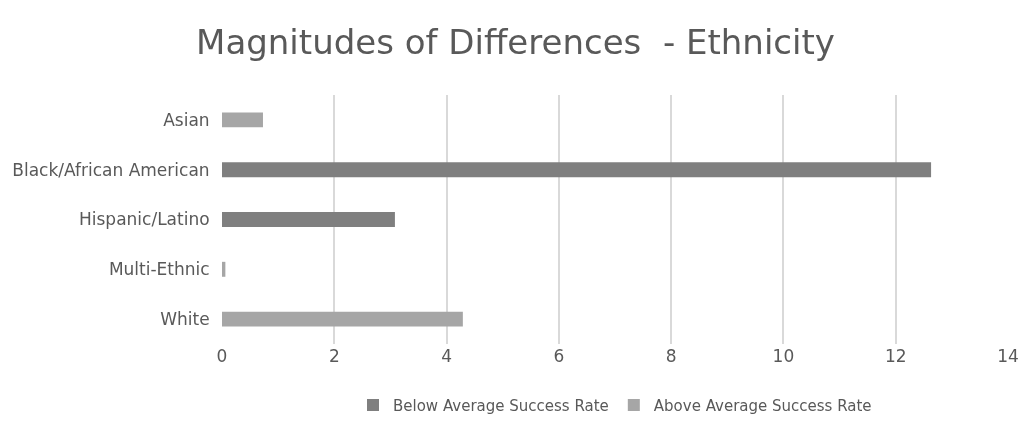  What do you see at coordinates (111, 169) in the screenshot?
I see `y-tick-label: Black/African American` at bounding box center [111, 169].